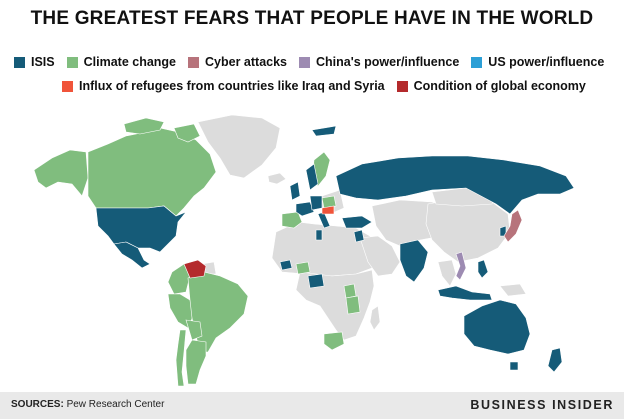 The width and height of the screenshot is (624, 419). Describe the element at coordinates (461, 266) in the screenshot. I see `vietnam` at that location.